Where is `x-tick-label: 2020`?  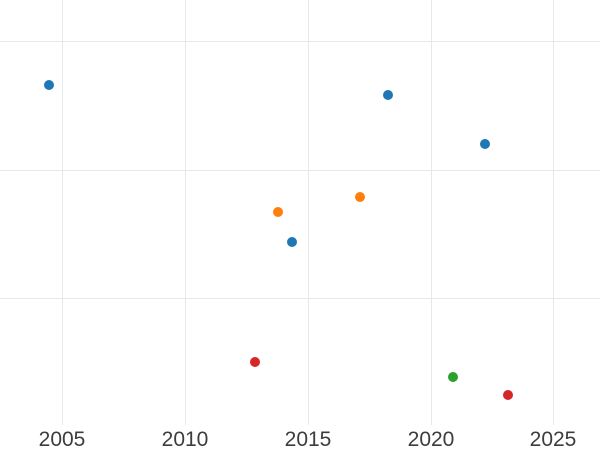 x-tick-label: 2020 is located at coordinates (431, 439).